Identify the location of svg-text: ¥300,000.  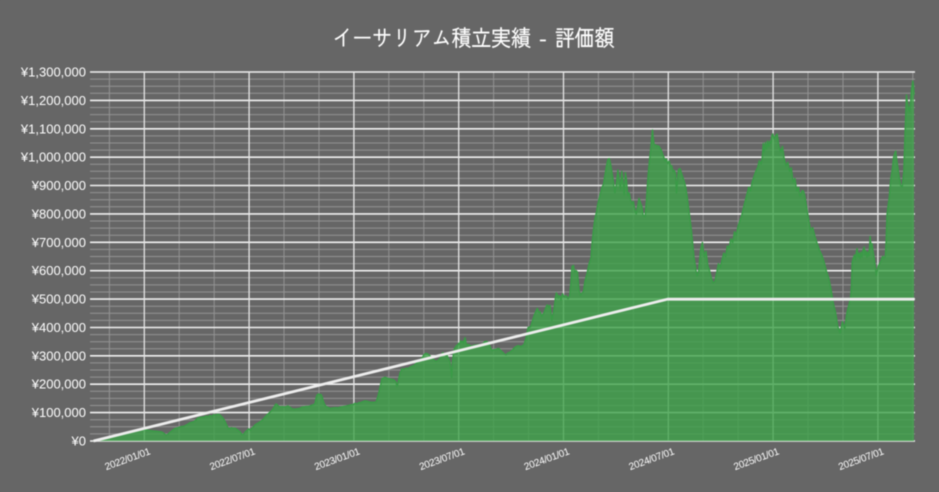
(58, 355).